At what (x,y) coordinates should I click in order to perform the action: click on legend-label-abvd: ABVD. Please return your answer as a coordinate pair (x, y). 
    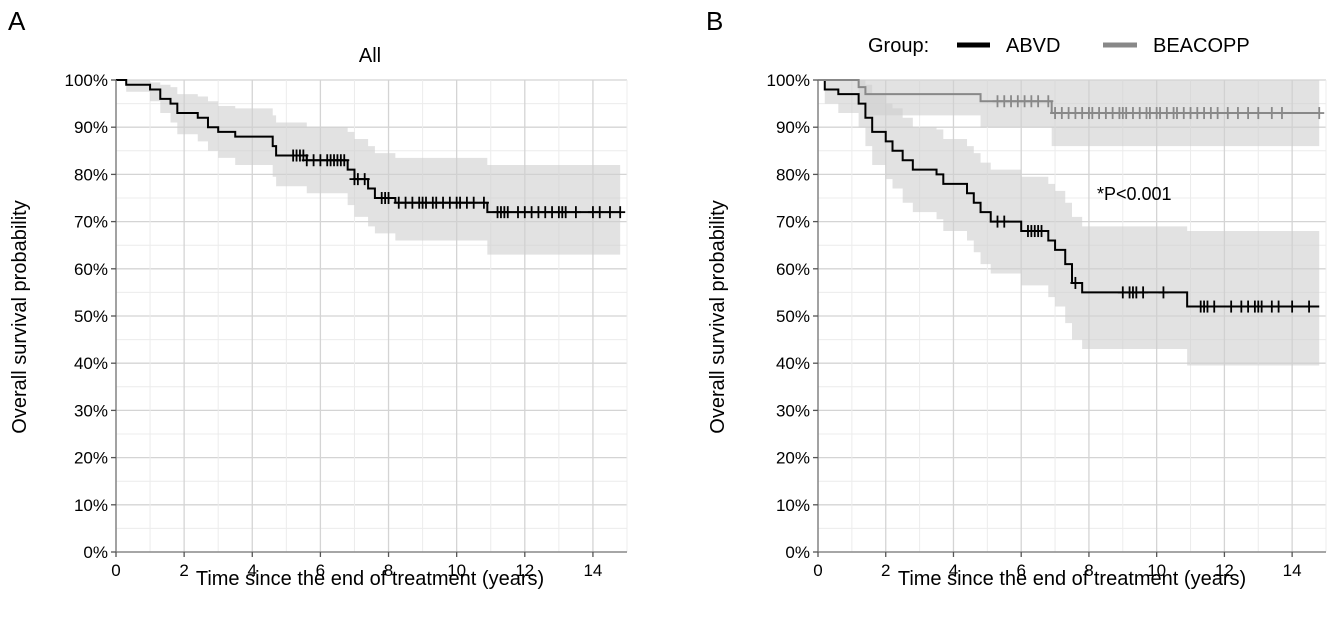
    Looking at the image, I should click on (1033, 46).